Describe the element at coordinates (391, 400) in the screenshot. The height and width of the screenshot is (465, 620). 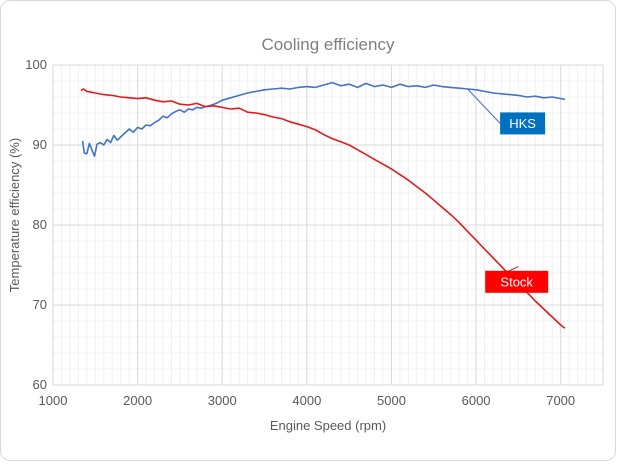
I see `x-tick-label: 5000` at that location.